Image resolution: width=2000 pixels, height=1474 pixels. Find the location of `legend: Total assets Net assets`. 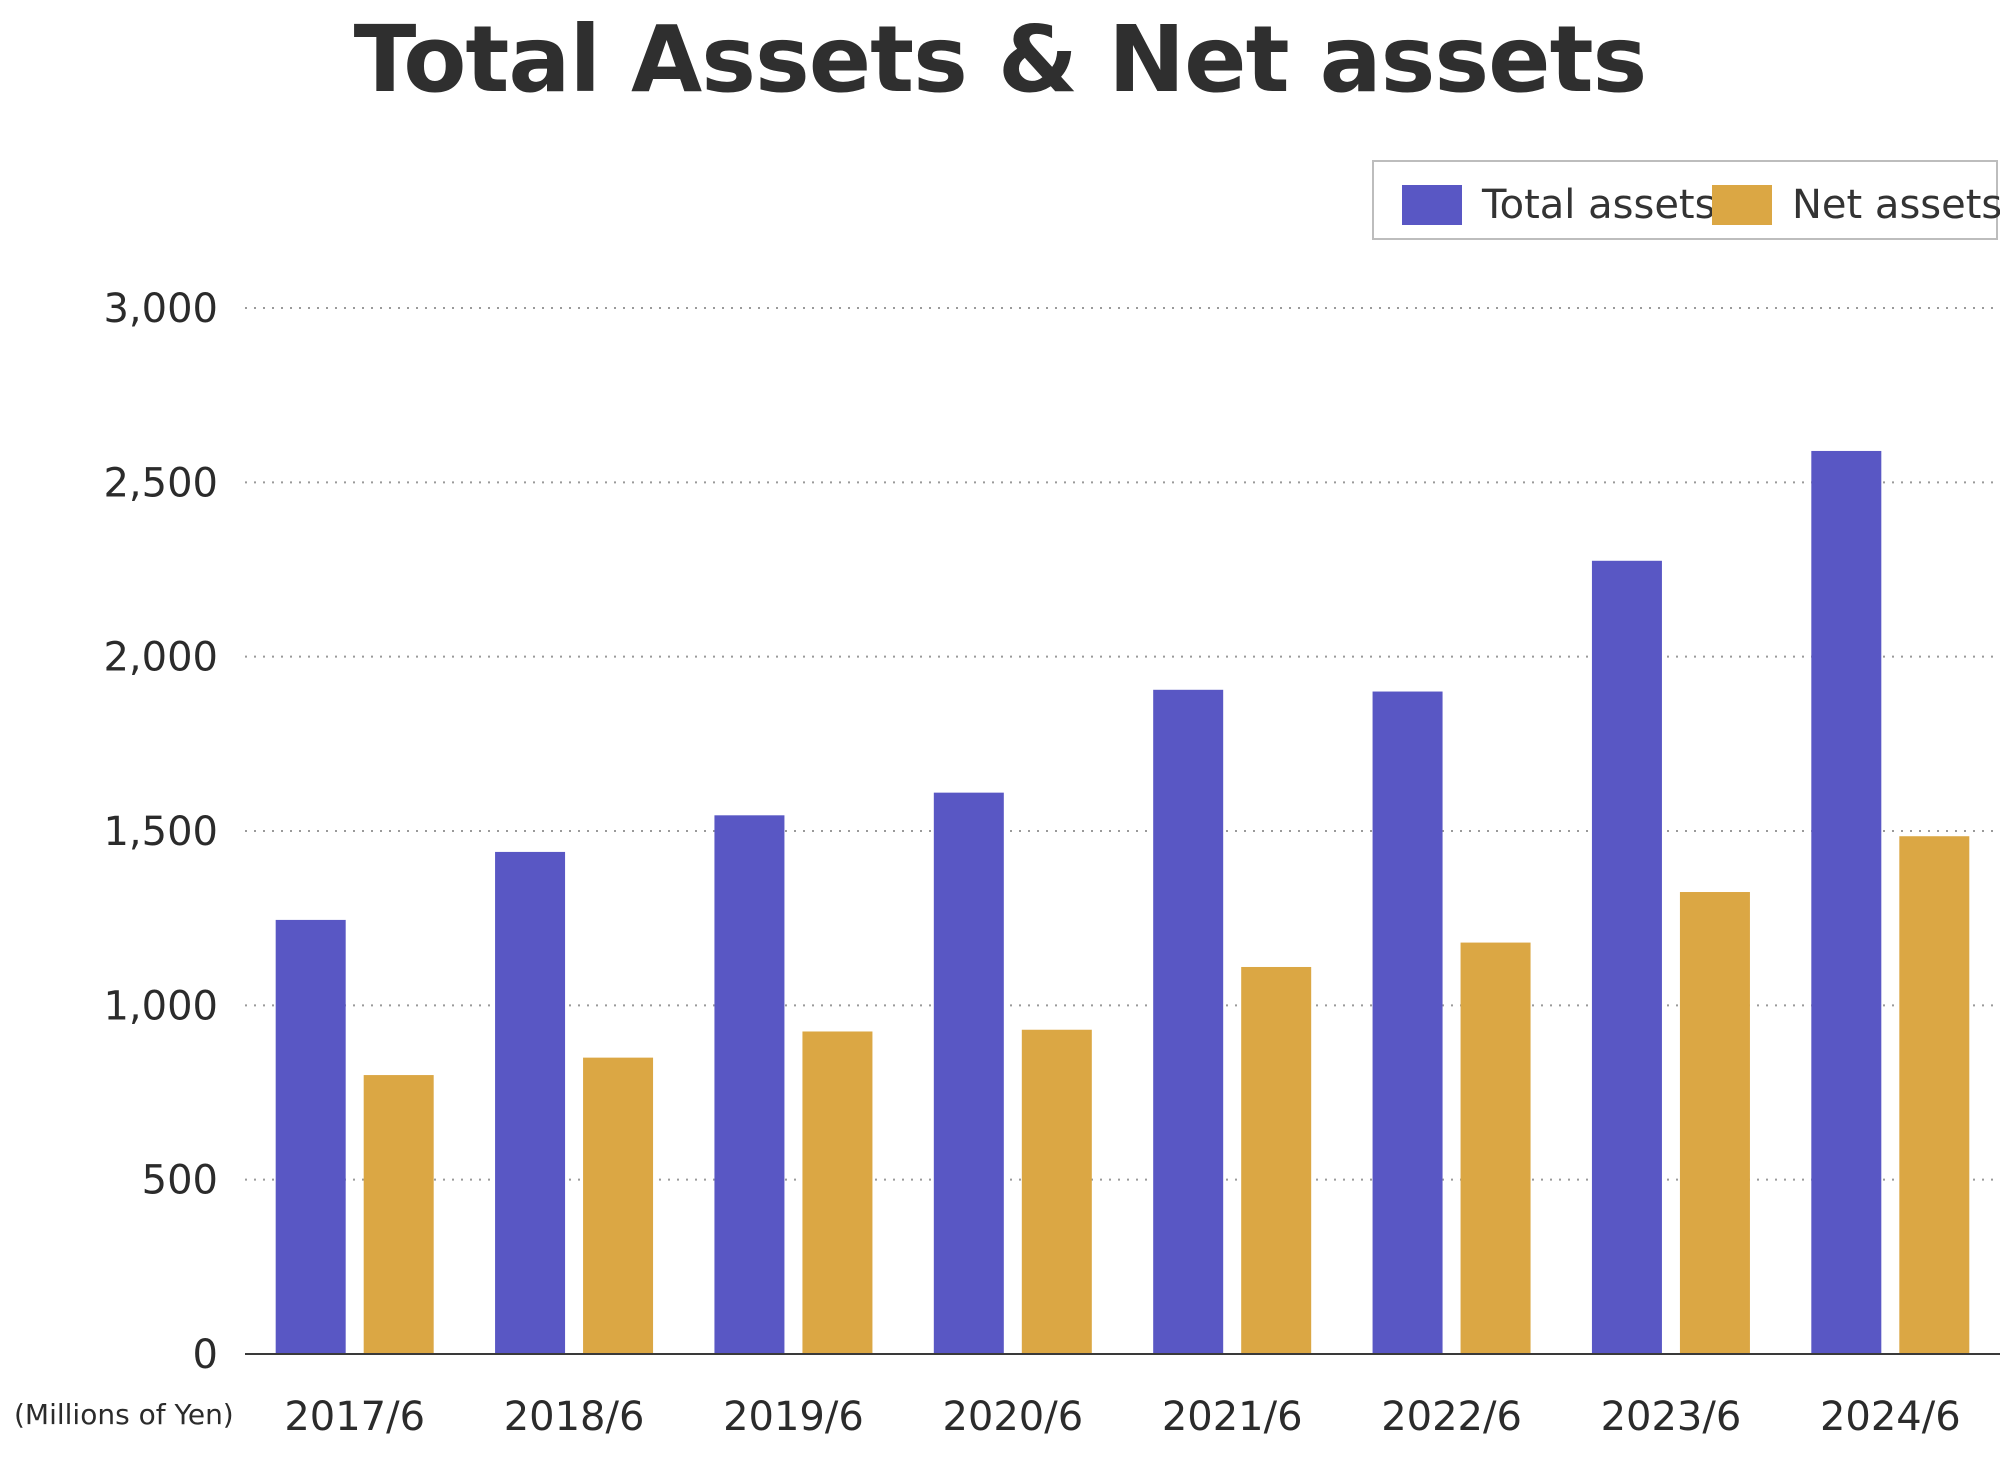

legend: Total assets Net assets is located at coordinates (1686, 200).